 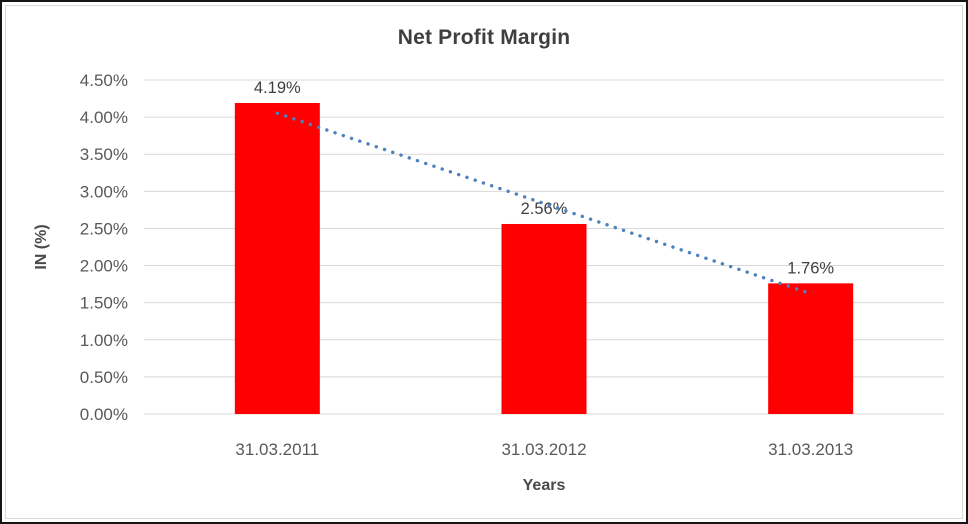 What do you see at coordinates (104, 154) in the screenshot?
I see `y-tick-label: 3.50%` at bounding box center [104, 154].